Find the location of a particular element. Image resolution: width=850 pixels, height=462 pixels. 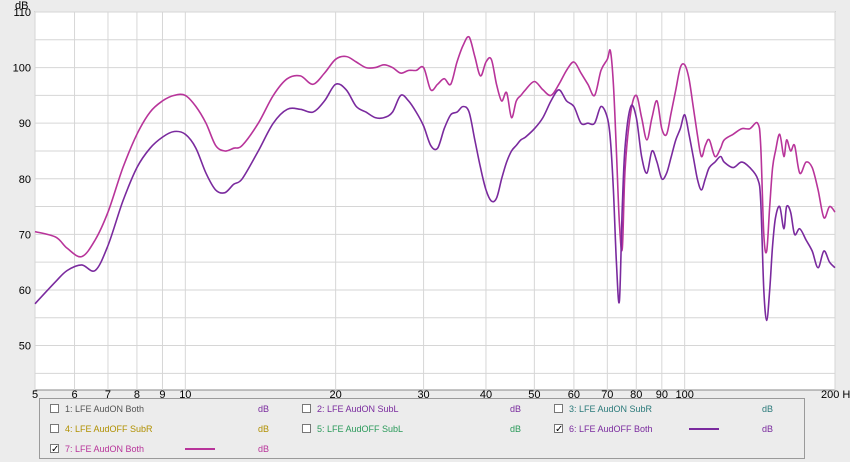

x-tick-label: 40 is located at coordinates (486, 394).